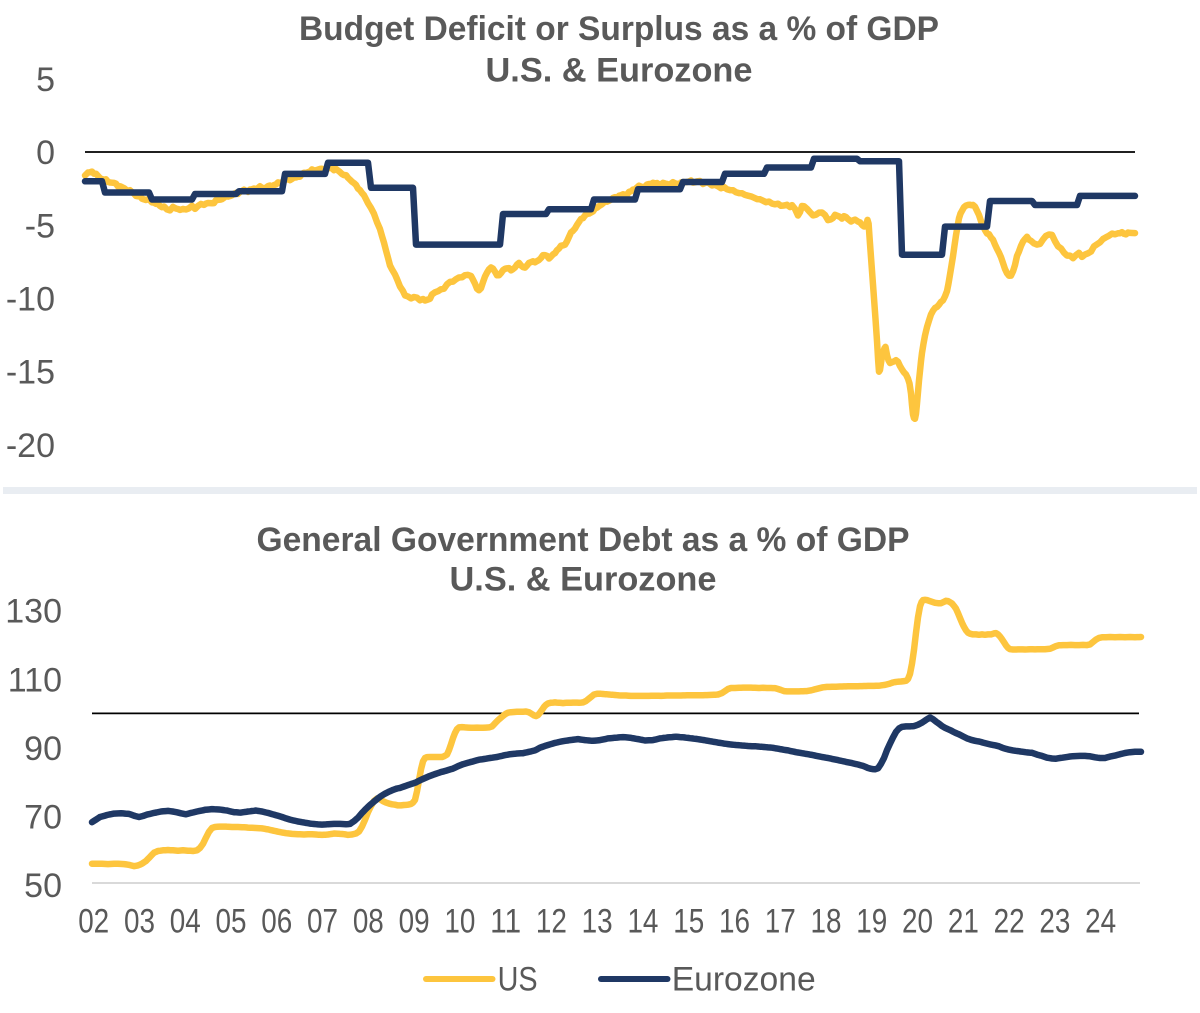 The image size is (1200, 1013). Describe the element at coordinates (1009, 921) in the screenshot. I see `svg-text: 22` at that location.